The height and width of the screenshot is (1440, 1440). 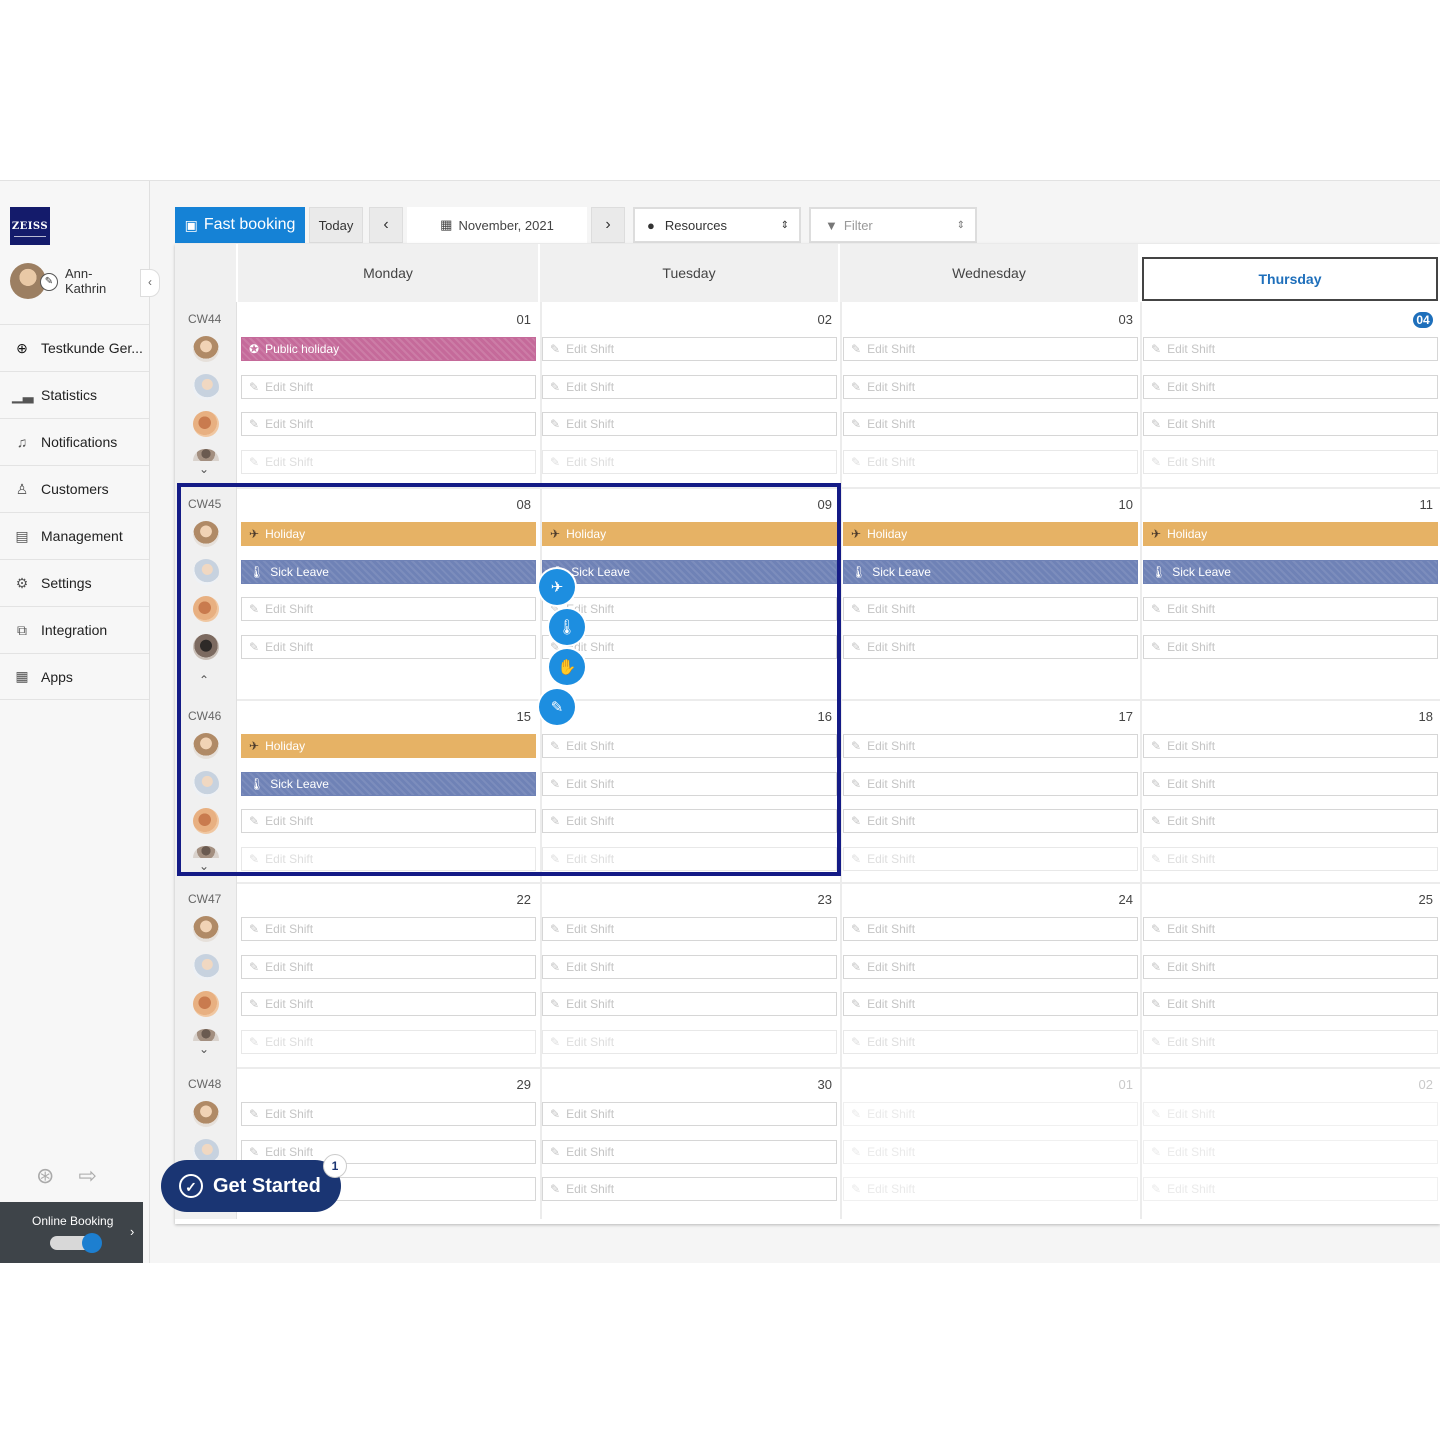 I want to click on sidebar-item-customers: ♙ Customers, so click(x=74, y=488).